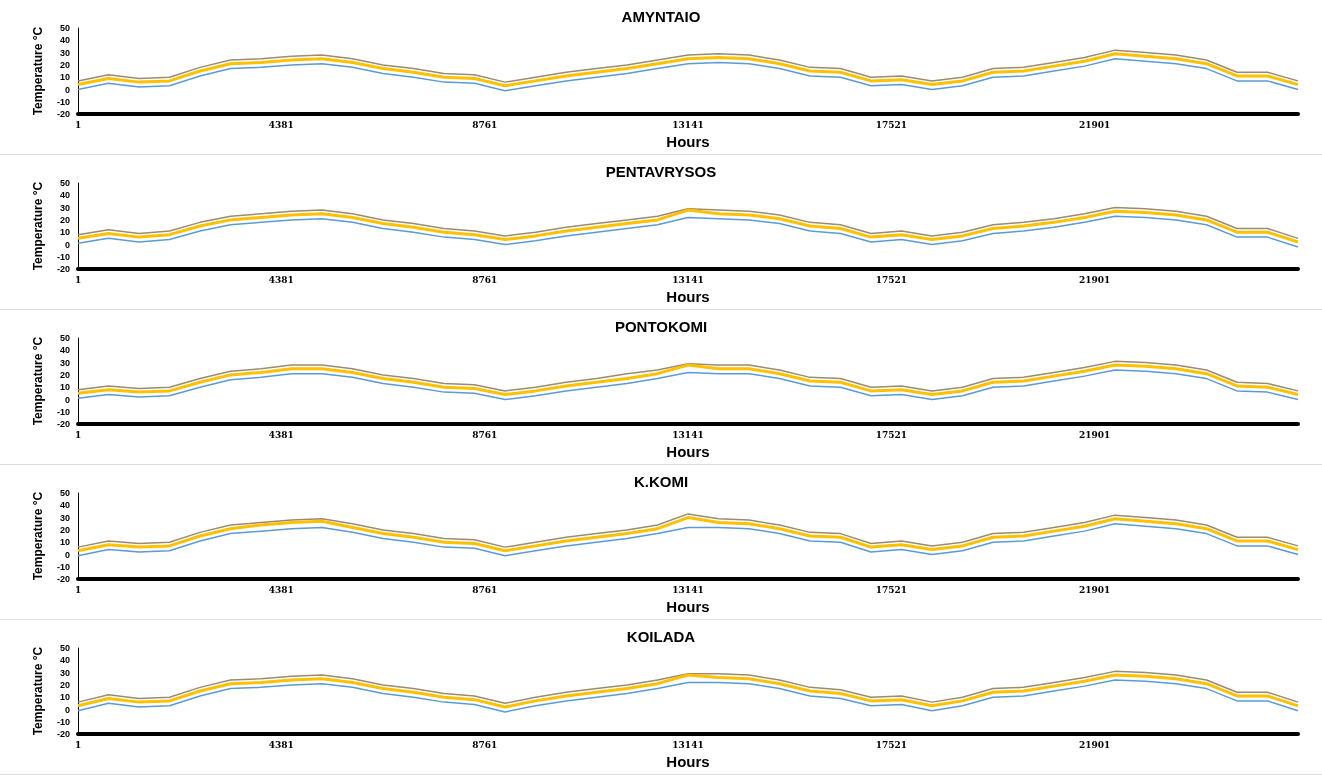 The height and width of the screenshot is (775, 1322). Describe the element at coordinates (661, 481) in the screenshot. I see `chart-title: K.KOMI` at that location.